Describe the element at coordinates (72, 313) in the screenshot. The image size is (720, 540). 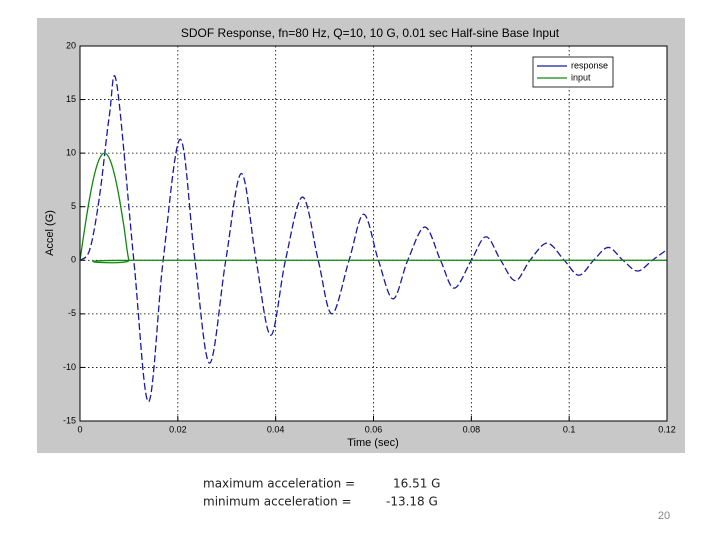
I see `y-tick-label: -5` at that location.